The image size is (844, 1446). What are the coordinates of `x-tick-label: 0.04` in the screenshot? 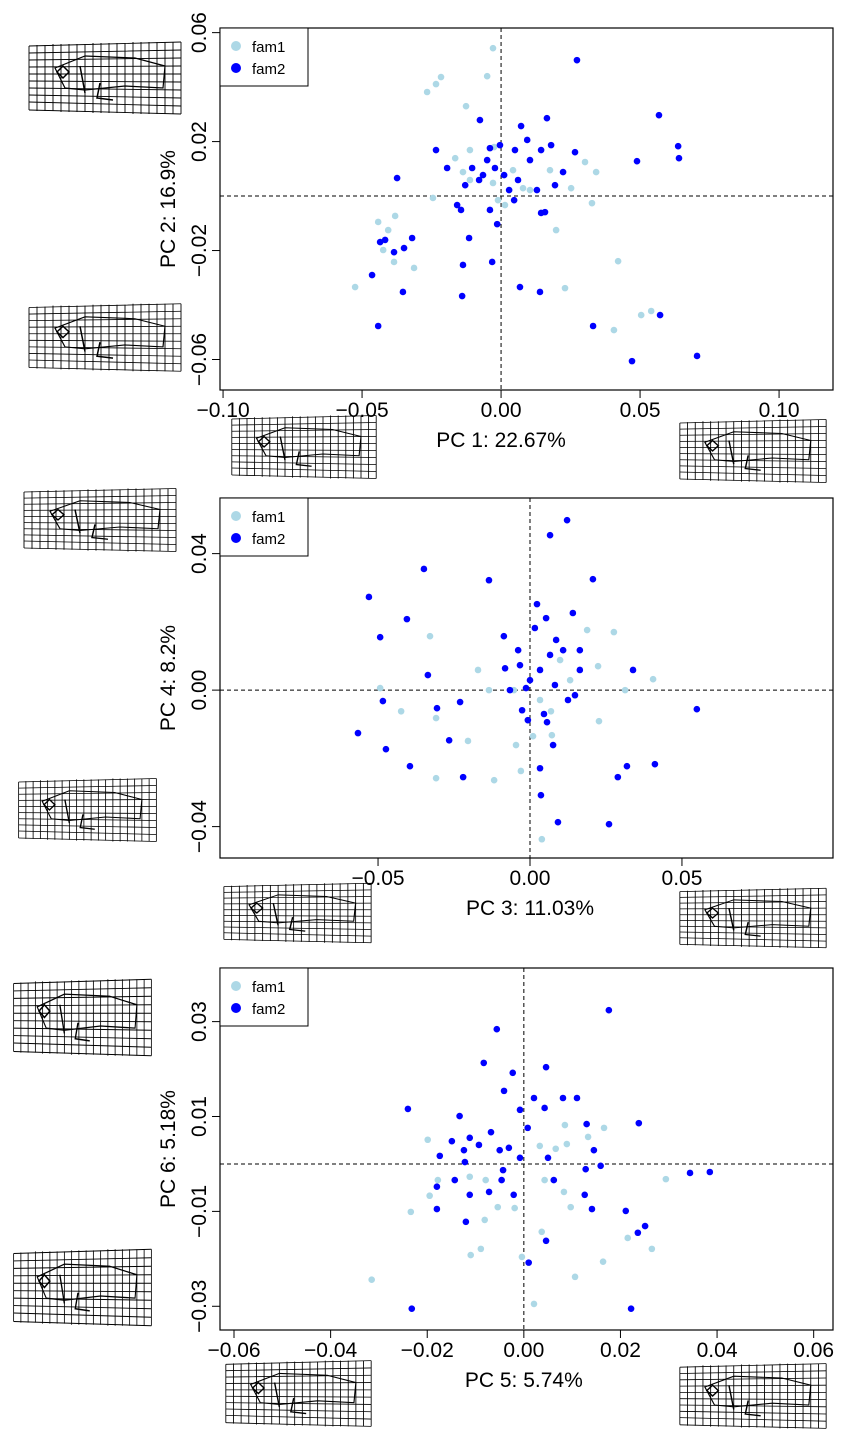 It's located at (717, 1350).